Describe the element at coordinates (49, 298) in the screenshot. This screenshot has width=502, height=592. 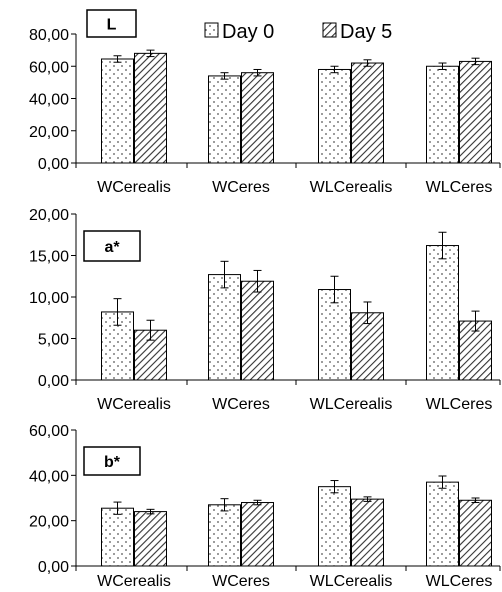
I see `y-tick-label: 10,00` at that location.